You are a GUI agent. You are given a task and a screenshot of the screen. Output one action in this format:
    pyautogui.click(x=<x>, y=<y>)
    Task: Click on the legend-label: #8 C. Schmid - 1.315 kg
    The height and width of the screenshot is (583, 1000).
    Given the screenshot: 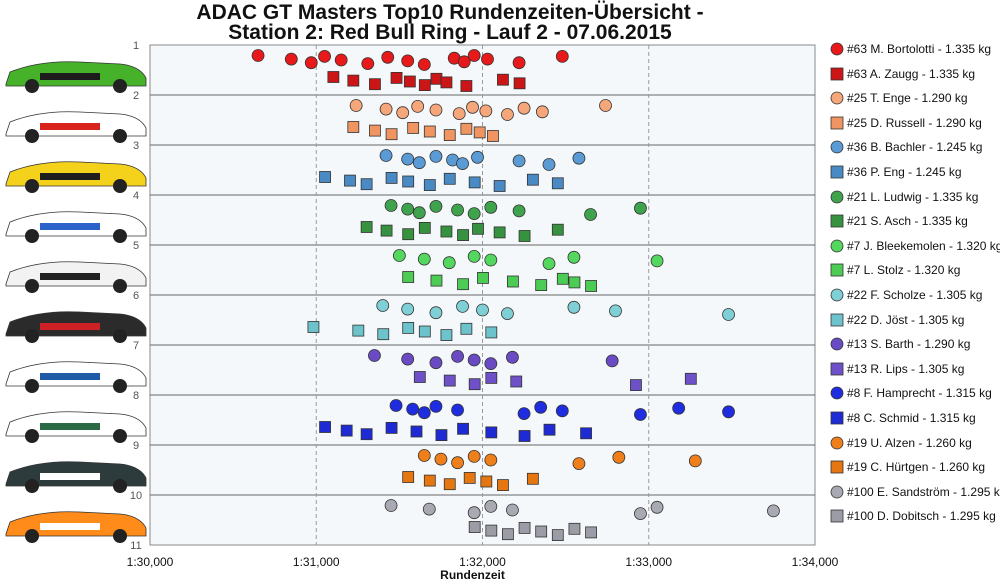 What is the action you would take?
    pyautogui.click(x=911, y=418)
    